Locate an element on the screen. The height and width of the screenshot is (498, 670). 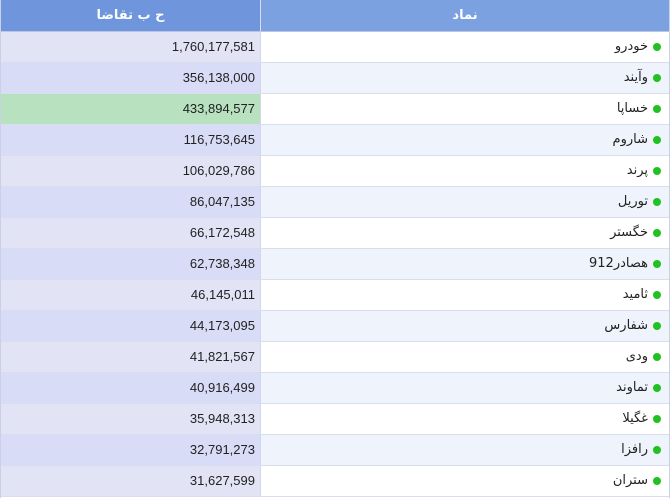
symbol-label: تماوند is located at coordinates (632, 387).